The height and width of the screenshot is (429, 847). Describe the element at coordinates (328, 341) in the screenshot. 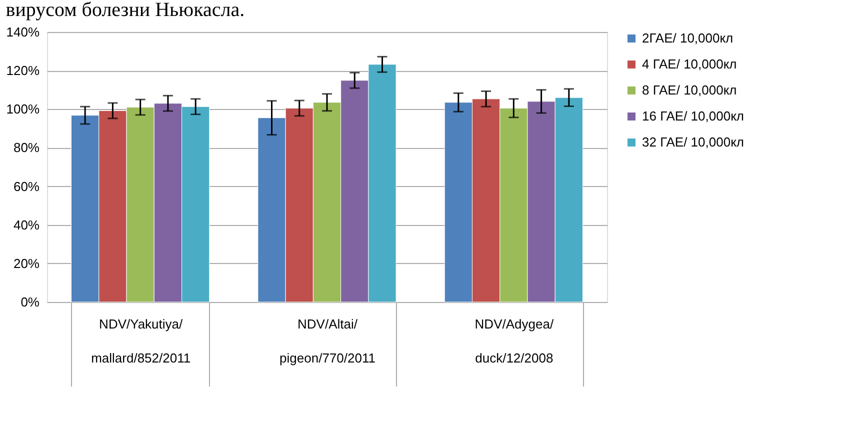

I see `category-label: NDV/Altai/ pigeon/770/2011` at that location.